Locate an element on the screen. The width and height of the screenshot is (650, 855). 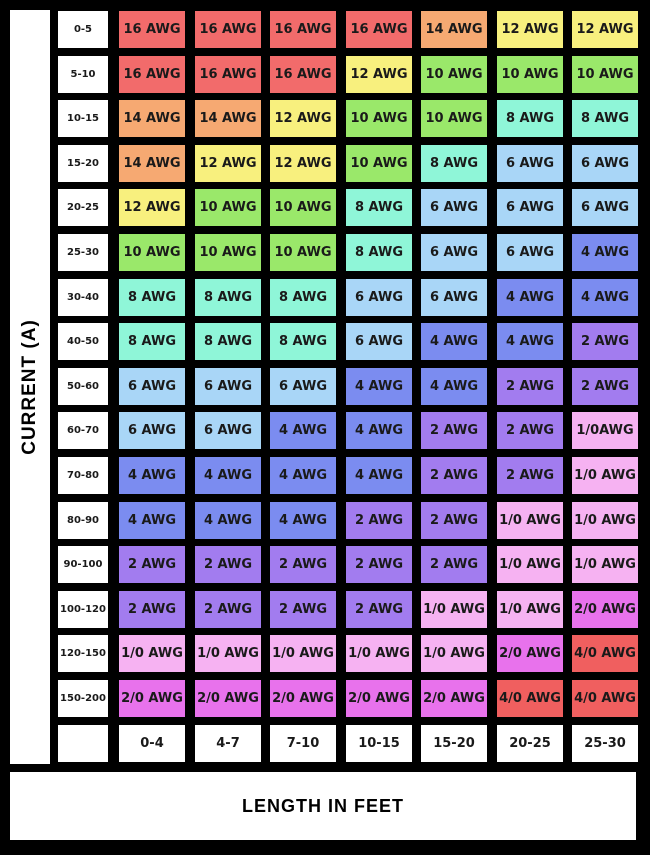
row-header: 15-20 is located at coordinates (83, 163).